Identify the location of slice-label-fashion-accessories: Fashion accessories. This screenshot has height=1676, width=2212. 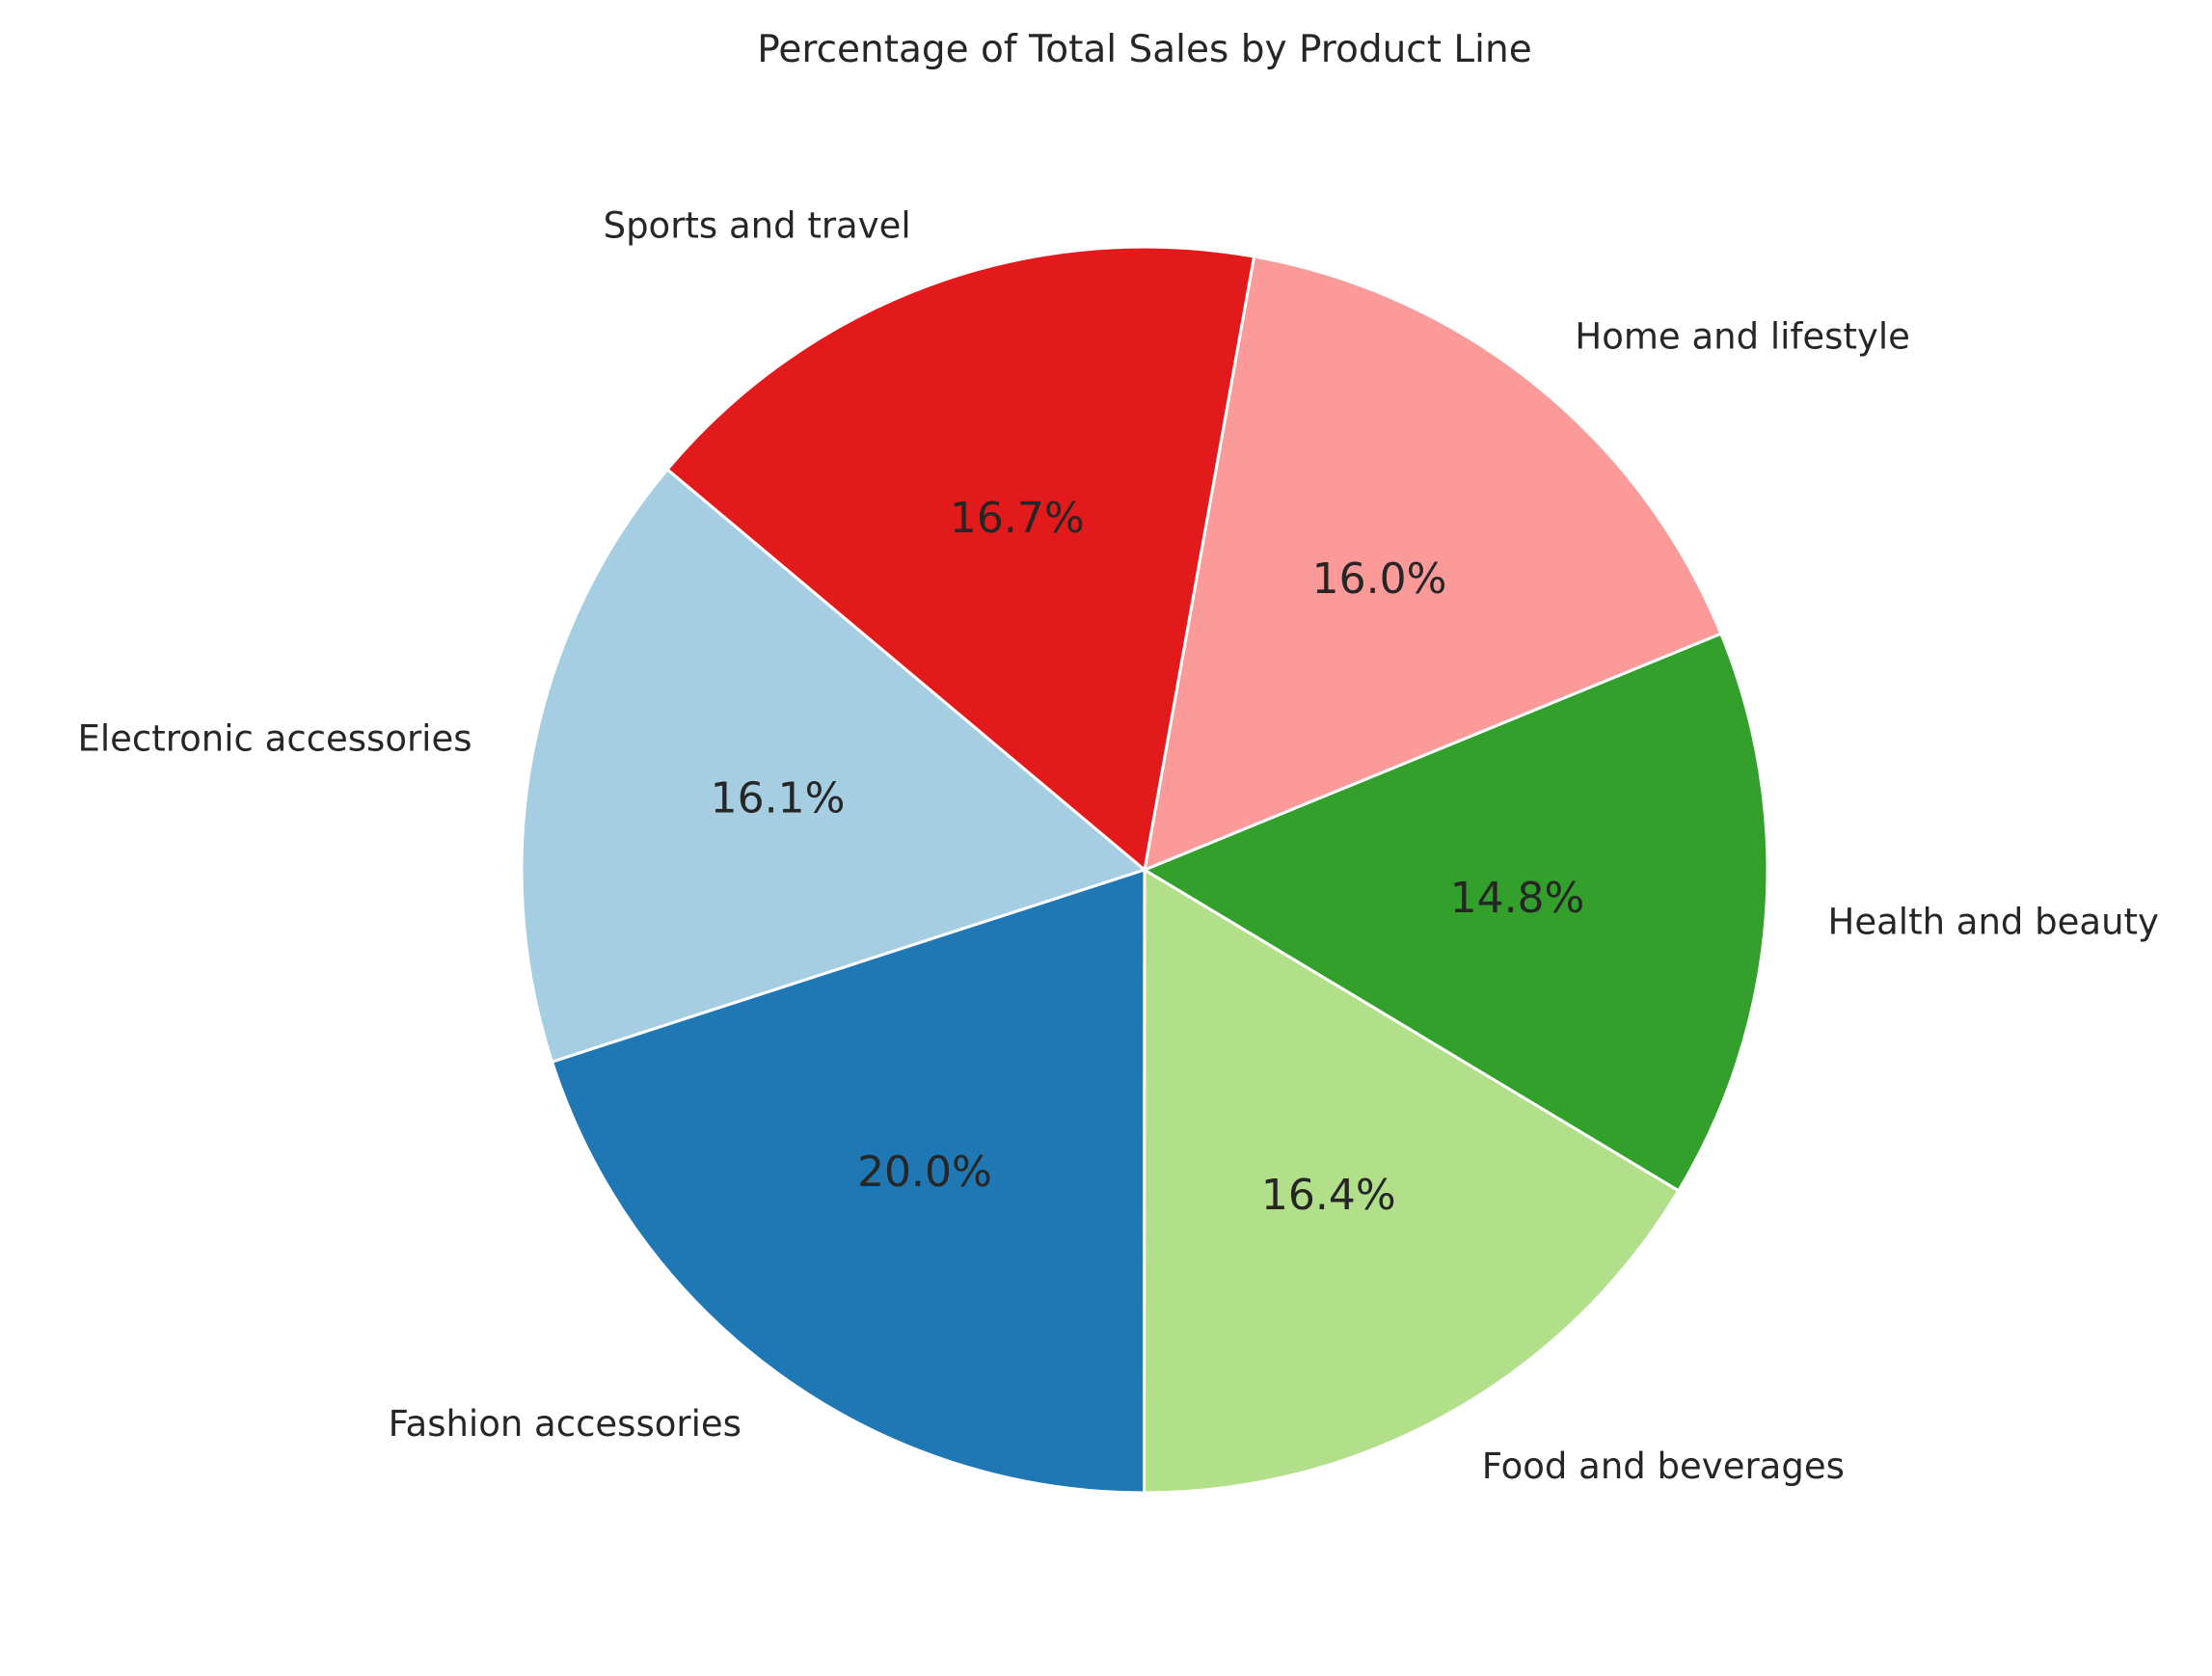
(565, 1424).